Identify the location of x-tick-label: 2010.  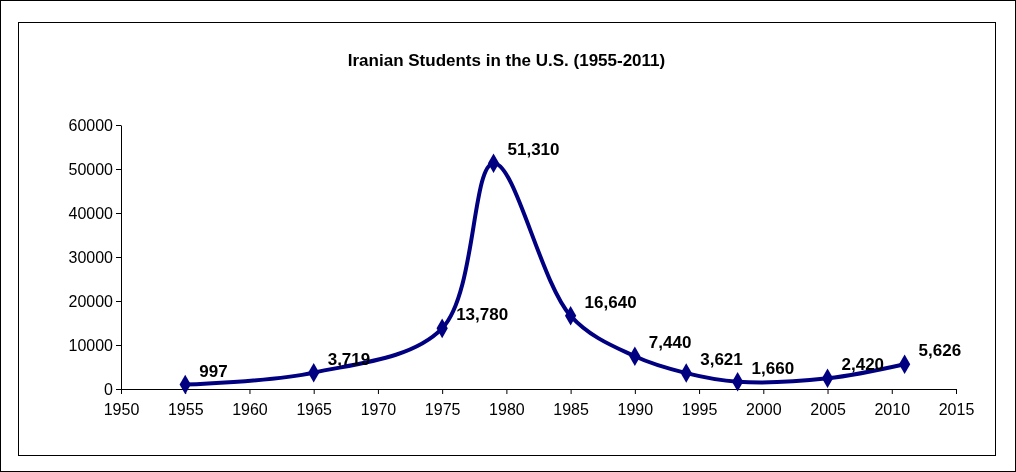
(892, 409).